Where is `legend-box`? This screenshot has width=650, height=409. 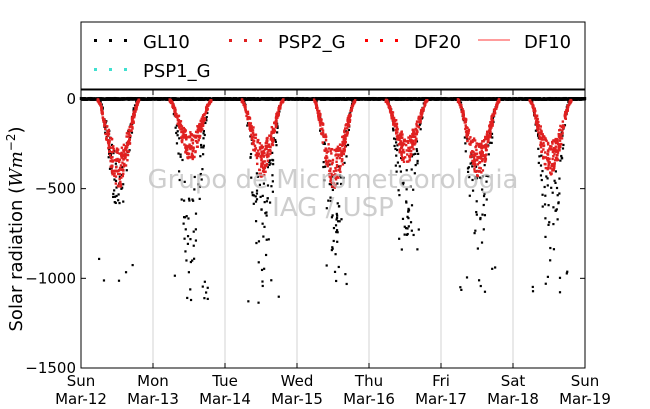
legend-box is located at coordinates (333, 55).